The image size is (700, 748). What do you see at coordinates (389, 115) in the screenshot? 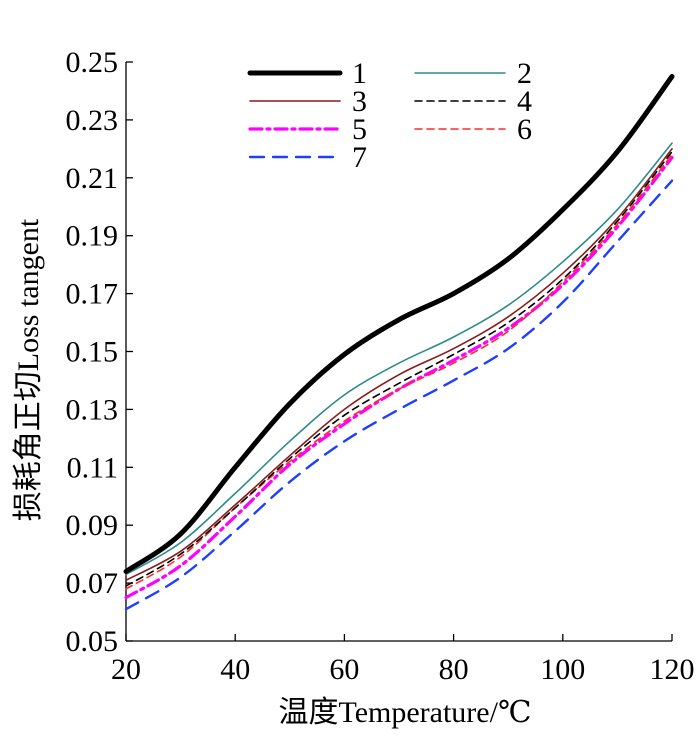
I see `legend: 1 2 3 4 5 6 7` at bounding box center [389, 115].